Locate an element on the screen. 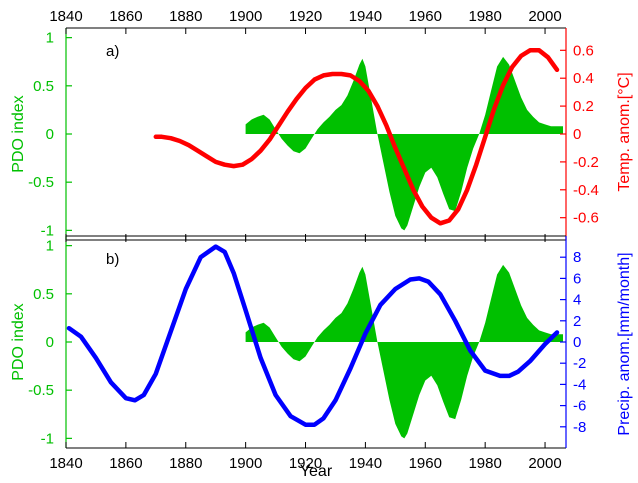  right-y-tick-label: 4 is located at coordinates (577, 300).